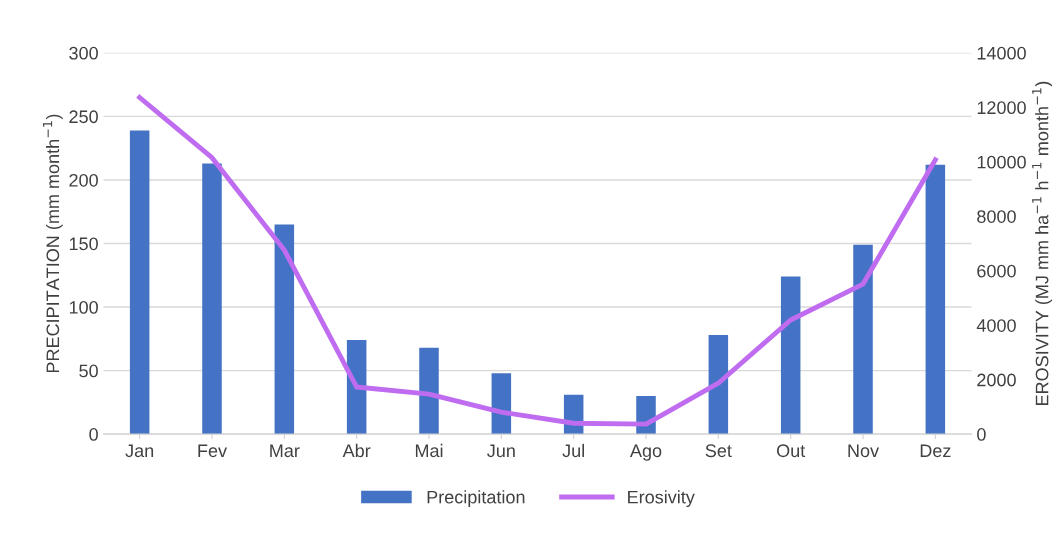 The width and height of the screenshot is (1056, 534). Describe the element at coordinates (864, 451) in the screenshot. I see `x-tick-label: Nov` at that location.